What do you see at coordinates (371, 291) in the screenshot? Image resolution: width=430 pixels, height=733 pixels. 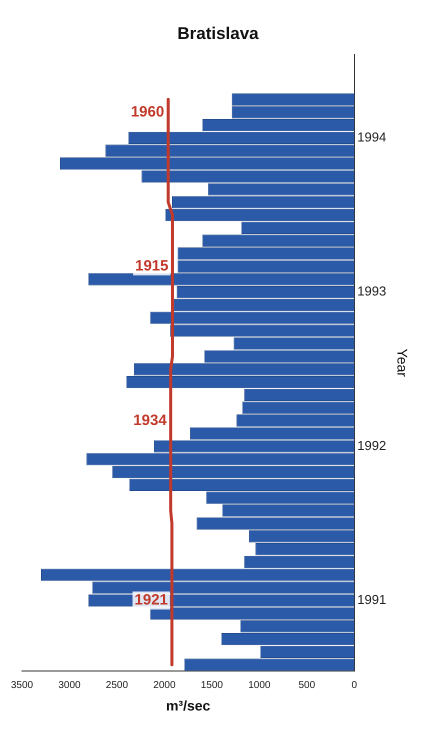 I see `y-tick-label: 1993` at bounding box center [371, 291].